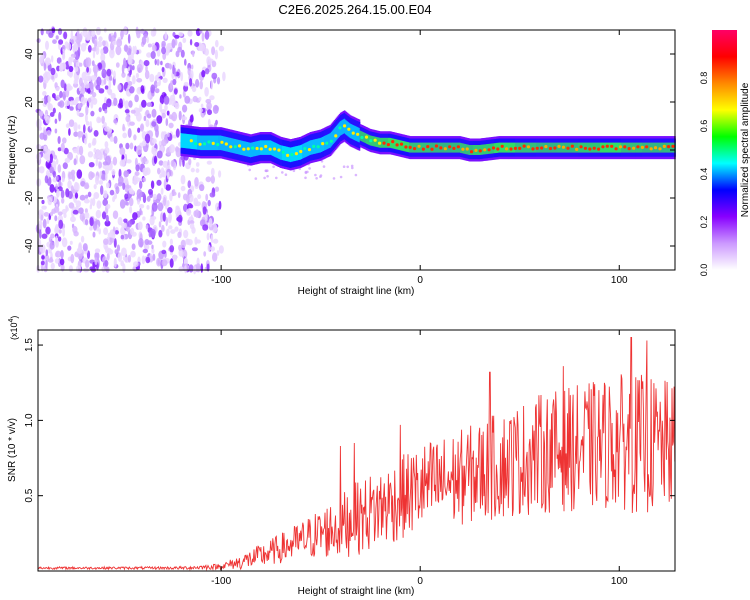 The width and height of the screenshot is (750, 600). I want to click on snr-xtick-label: -100, so click(221, 581).